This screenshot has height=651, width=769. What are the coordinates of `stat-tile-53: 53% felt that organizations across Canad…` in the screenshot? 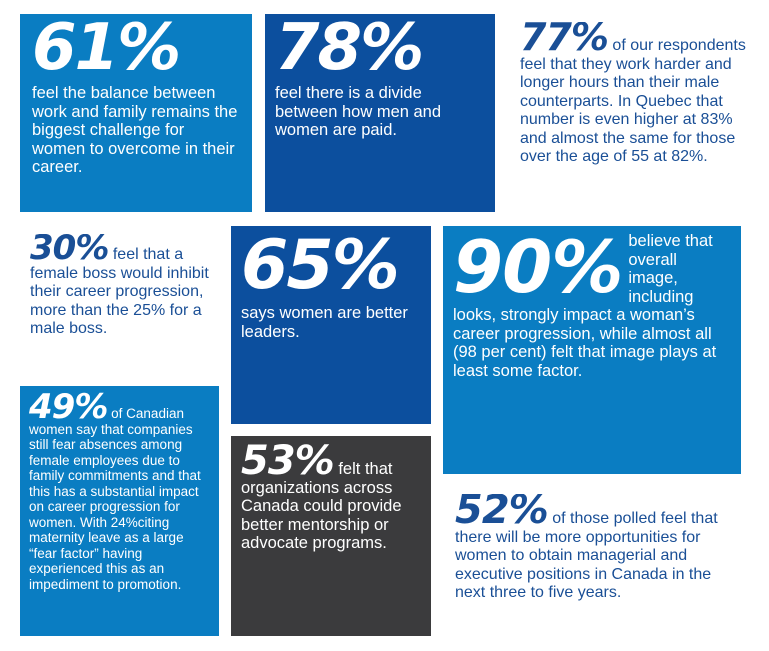 It's located at (331, 536).